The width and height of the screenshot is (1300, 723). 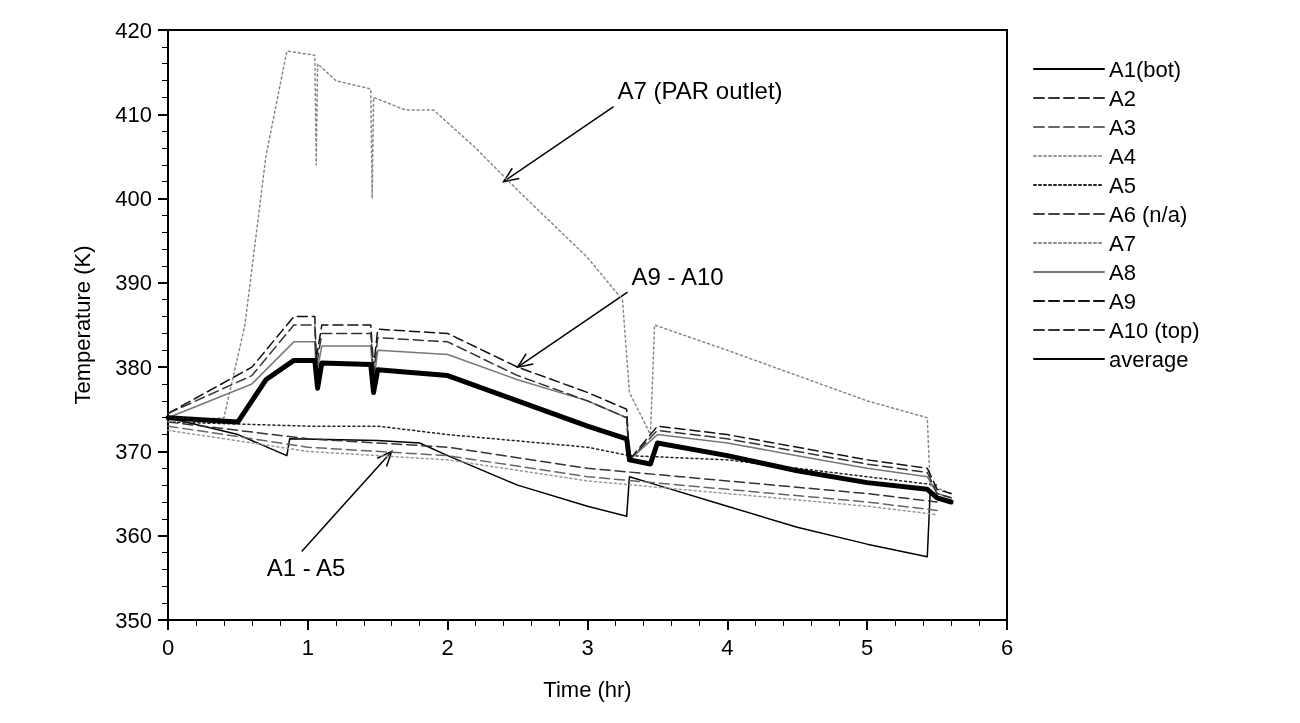 What do you see at coordinates (306, 567) in the screenshot?
I see `annotation: A1 - A5` at bounding box center [306, 567].